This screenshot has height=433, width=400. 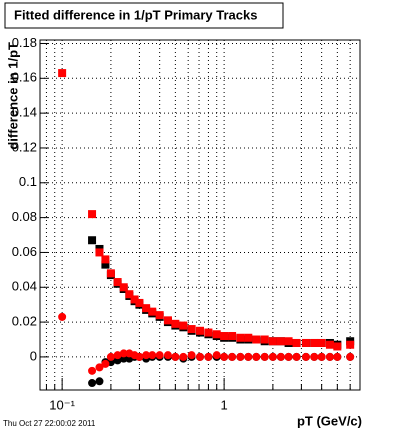 I want to click on y-tick-label: 0.02, so click(x=24, y=321).